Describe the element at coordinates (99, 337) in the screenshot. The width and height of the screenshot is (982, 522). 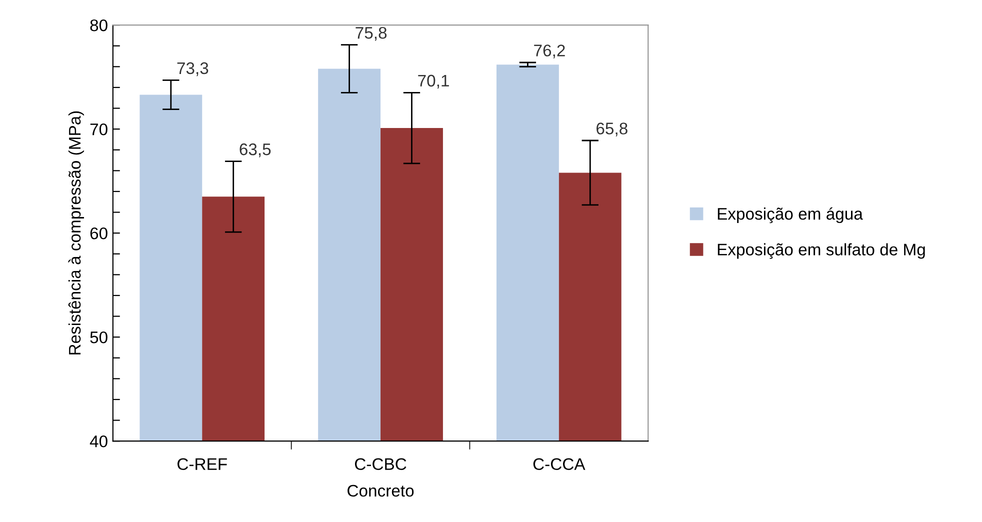
I see `y-tick-label: 50` at that location.